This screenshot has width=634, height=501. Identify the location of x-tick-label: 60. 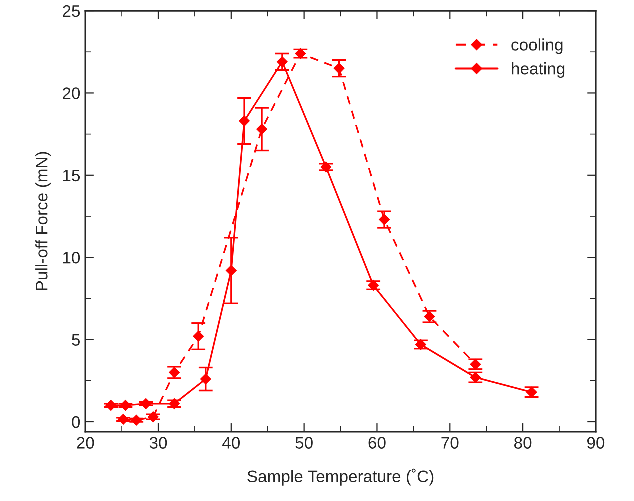
(377, 443).